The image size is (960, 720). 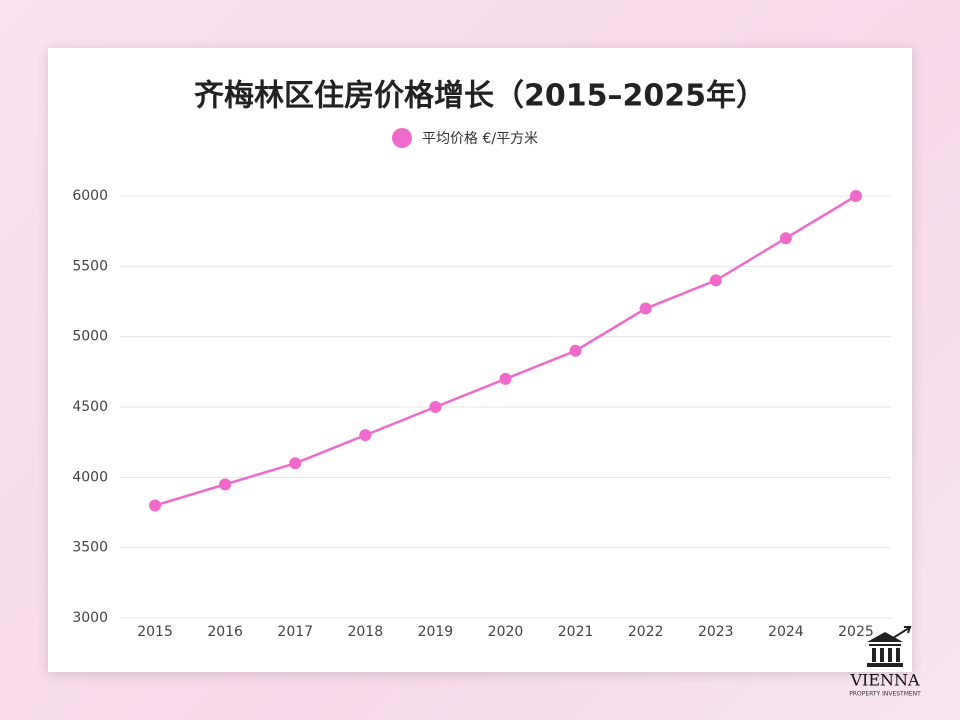 I want to click on logo: VIENNA PROPERTY INVESTMENT, so click(x=885, y=662).